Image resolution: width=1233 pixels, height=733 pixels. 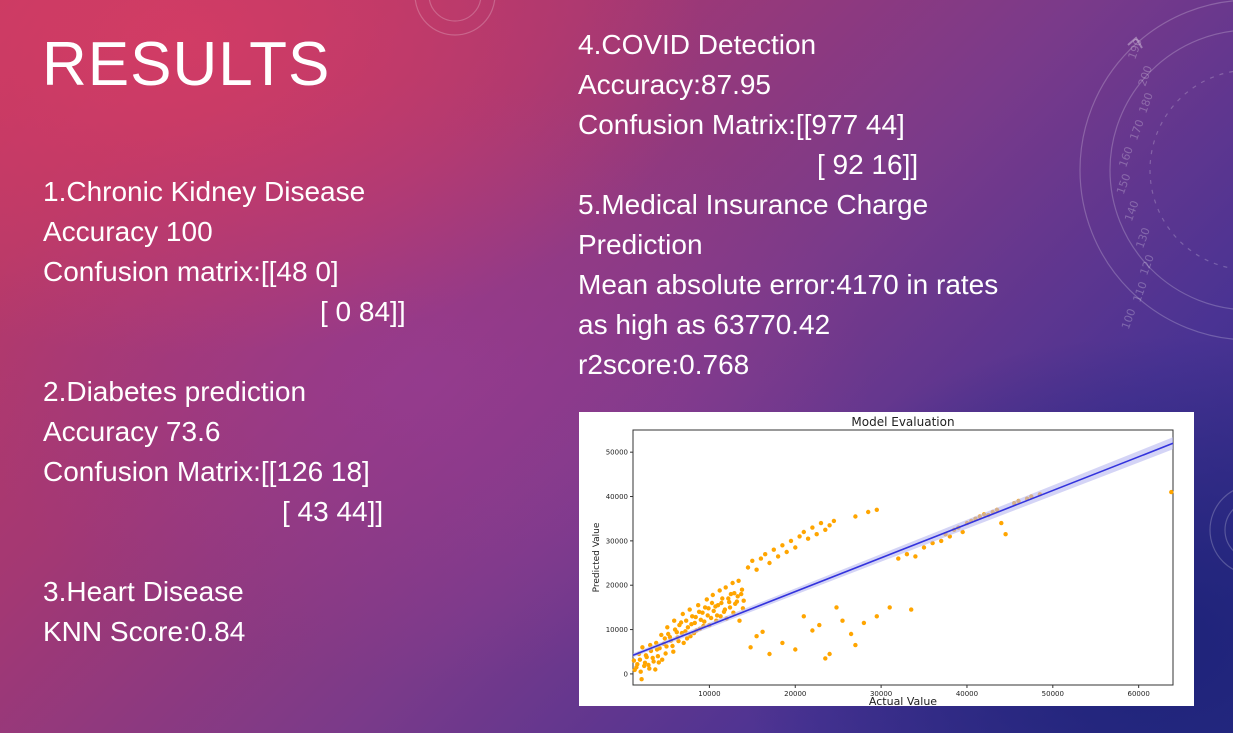 What do you see at coordinates (626, 674) in the screenshot?
I see `y-tick-label: 0` at bounding box center [626, 674].